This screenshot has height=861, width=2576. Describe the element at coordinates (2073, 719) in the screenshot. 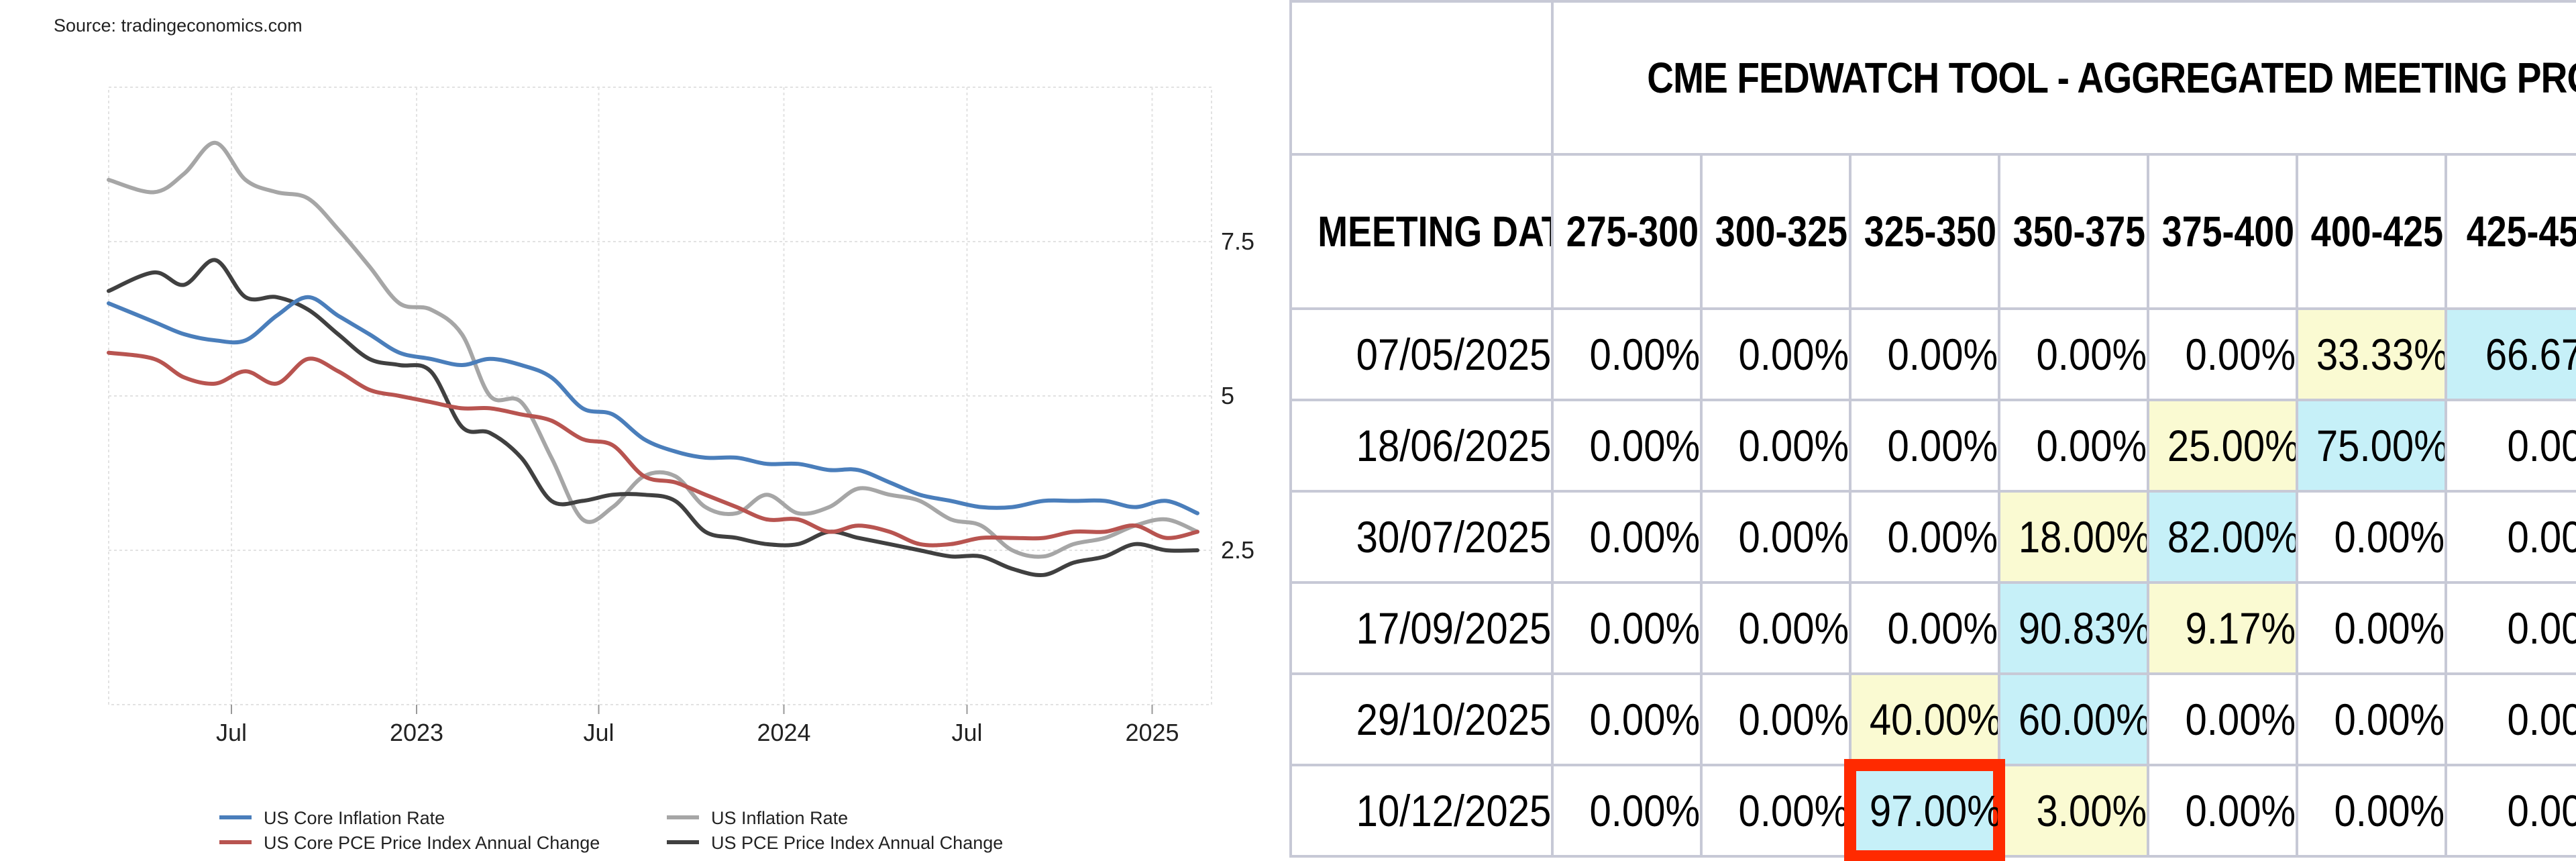

I see `probability-cell: 60.00%` at that location.